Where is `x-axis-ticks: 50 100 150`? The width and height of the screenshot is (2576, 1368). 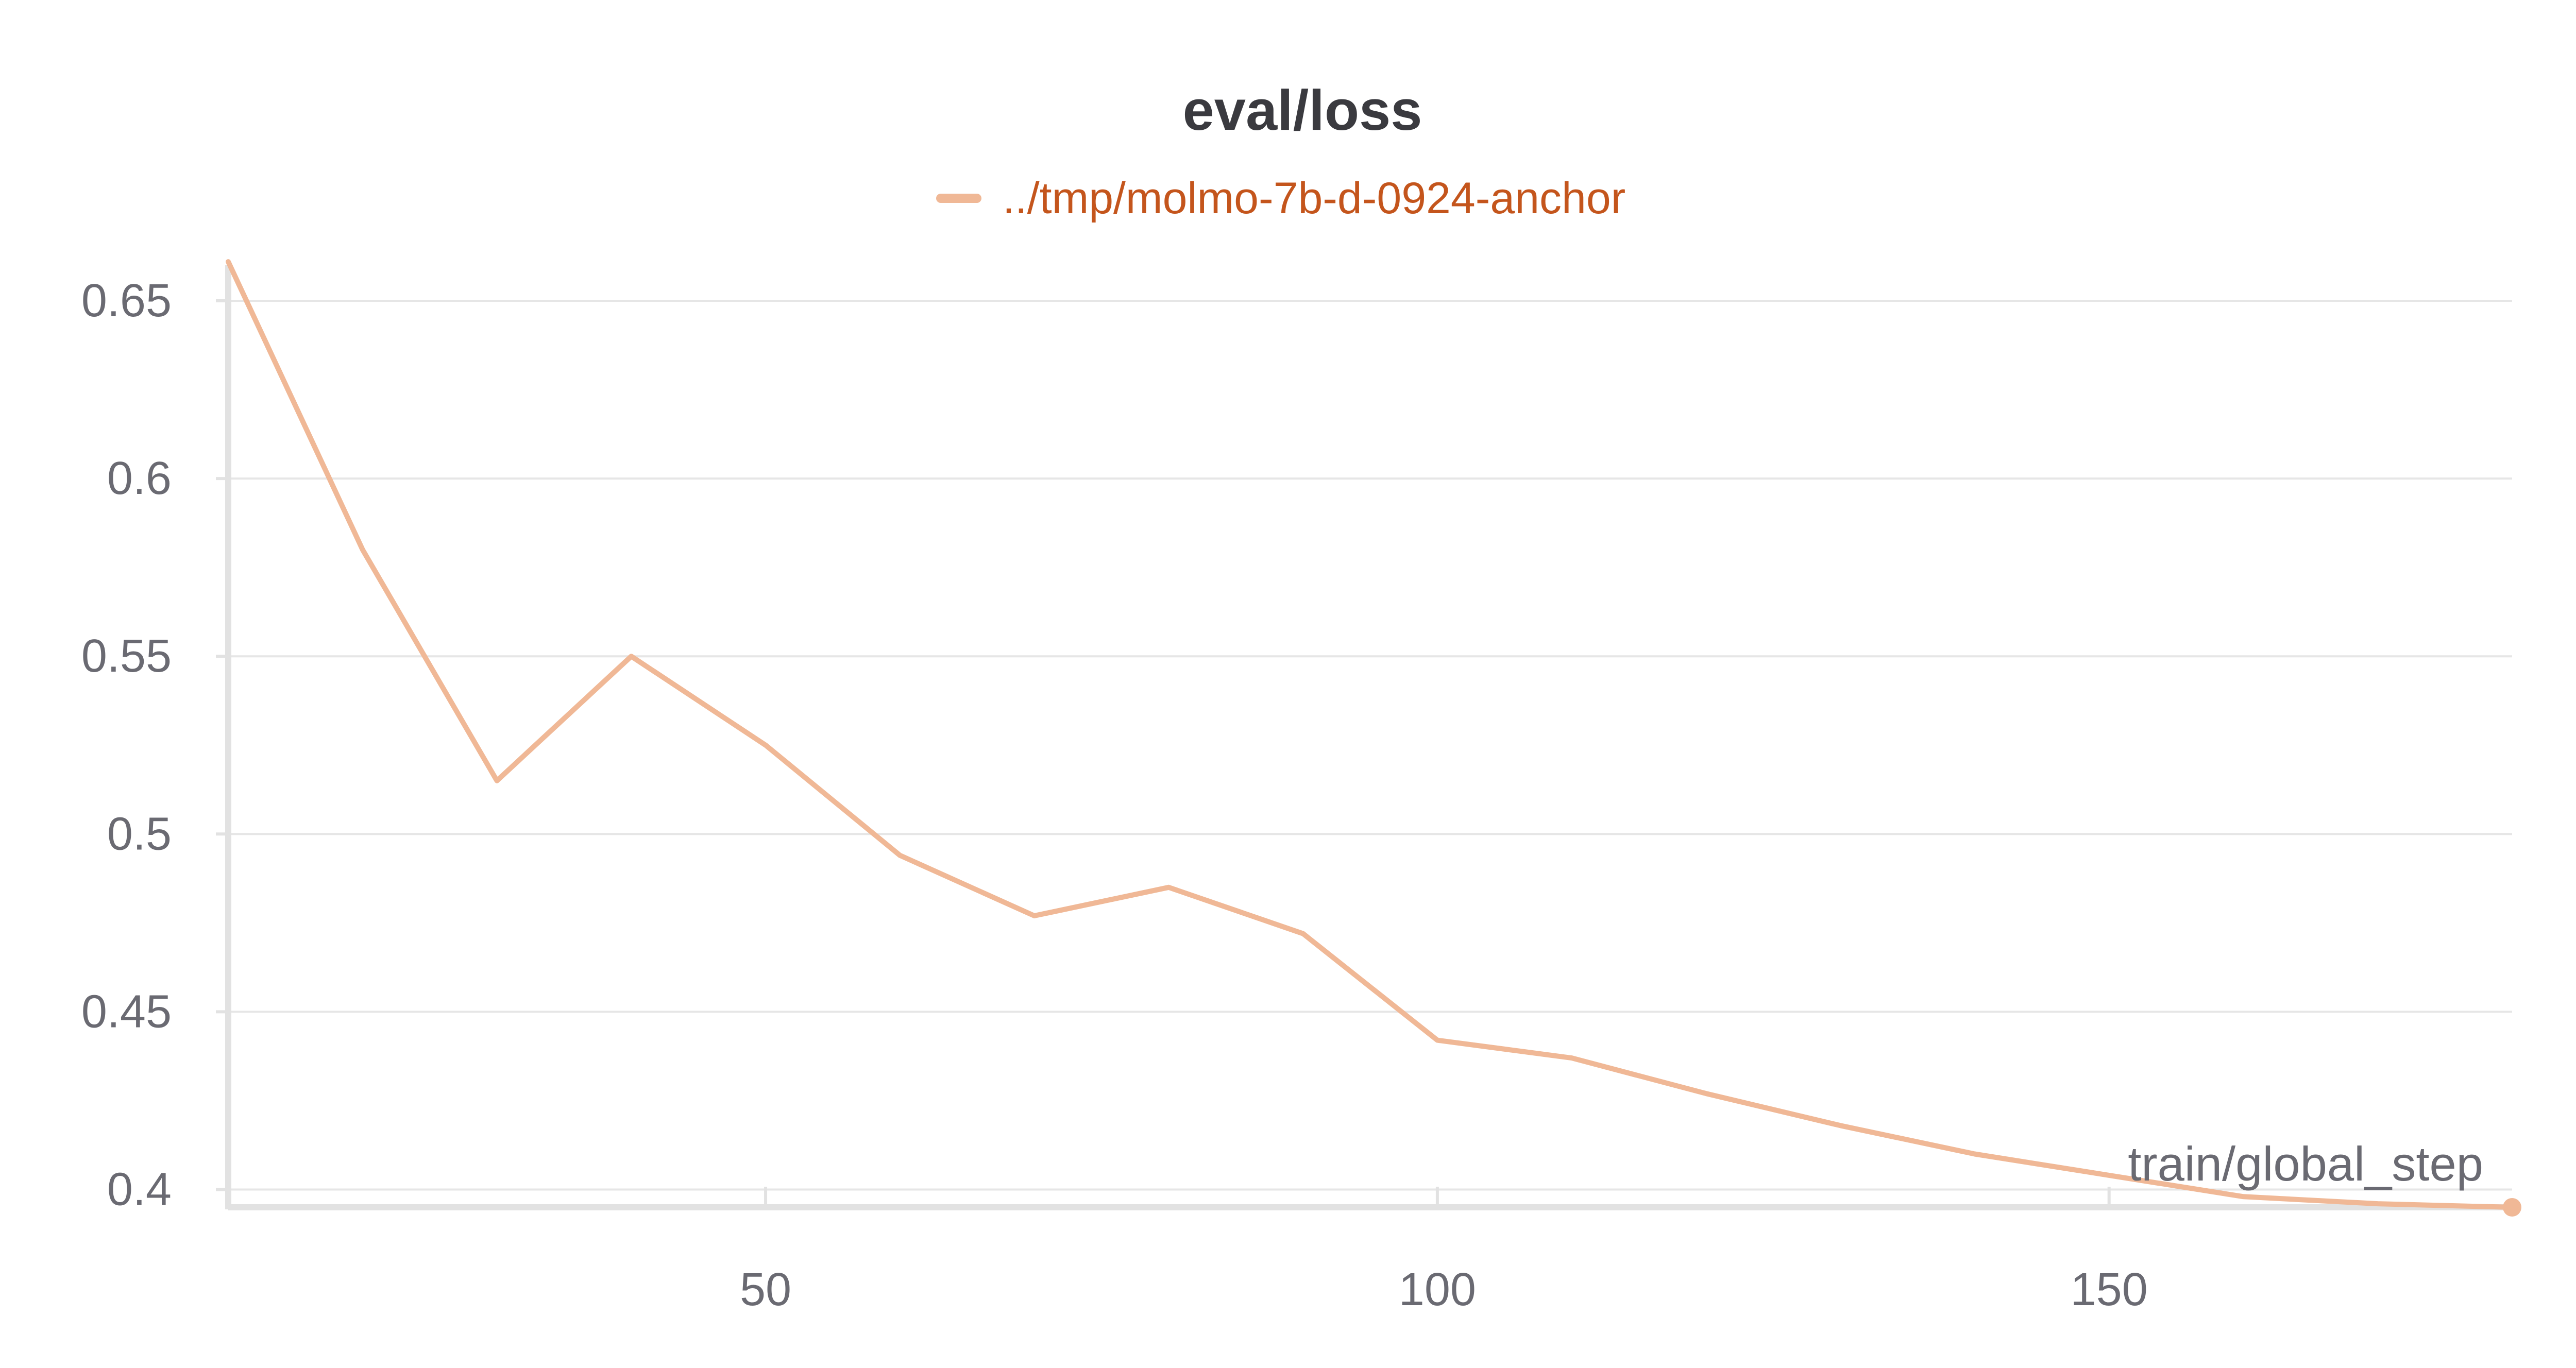 x-axis-ticks: 50 100 150 is located at coordinates (1444, 1251).